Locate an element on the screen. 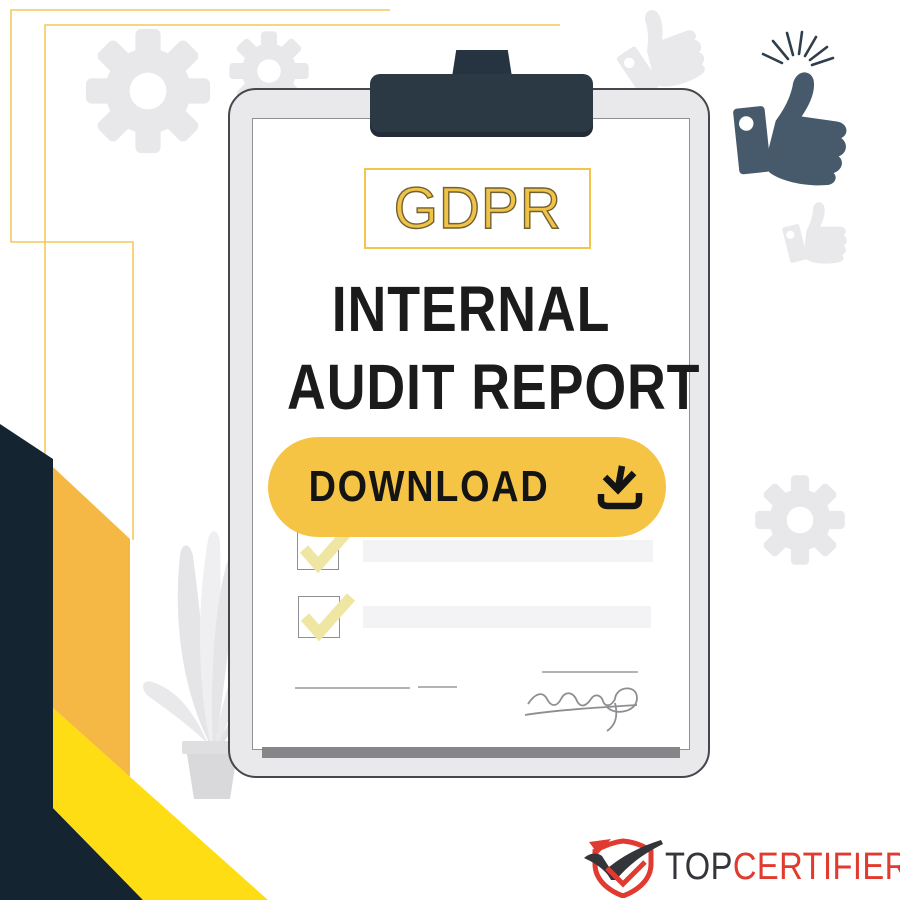  brand-name-top: TOP is located at coordinates (699, 866).